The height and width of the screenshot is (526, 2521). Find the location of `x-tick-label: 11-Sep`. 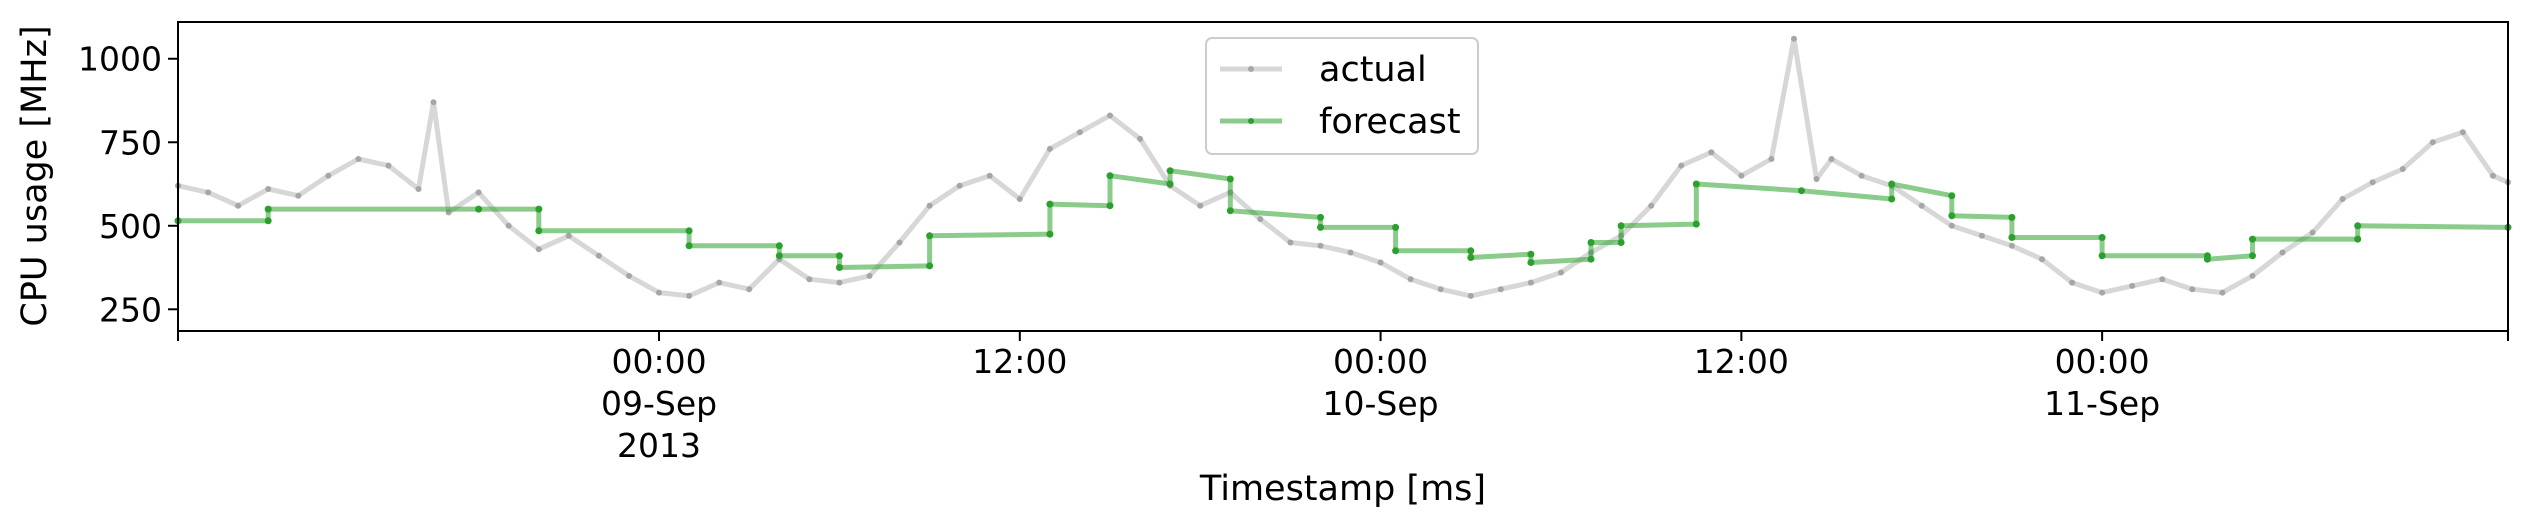

x-tick-label: 11-Sep is located at coordinates (2102, 403).